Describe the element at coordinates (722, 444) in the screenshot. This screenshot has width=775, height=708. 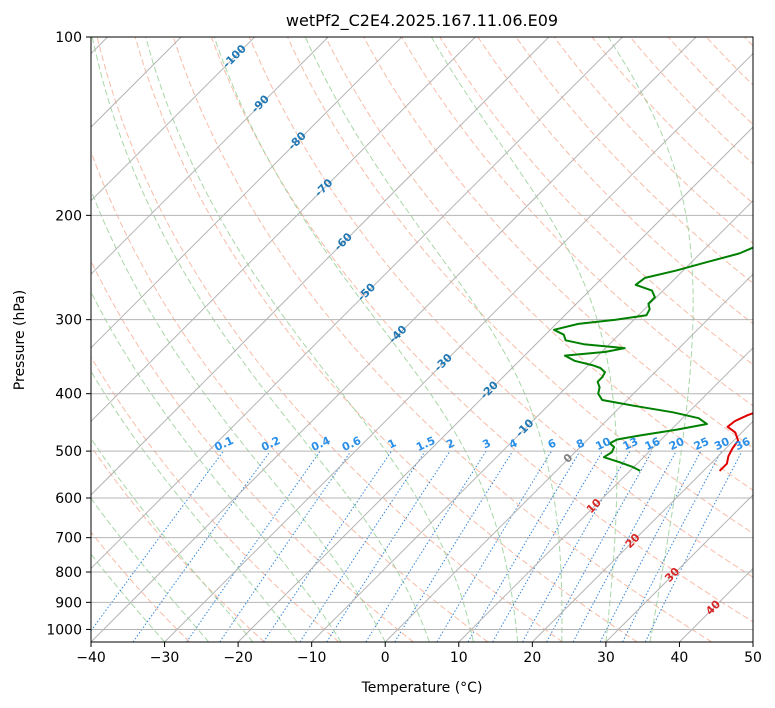
I see `mixing-ratio-label: 30` at that location.